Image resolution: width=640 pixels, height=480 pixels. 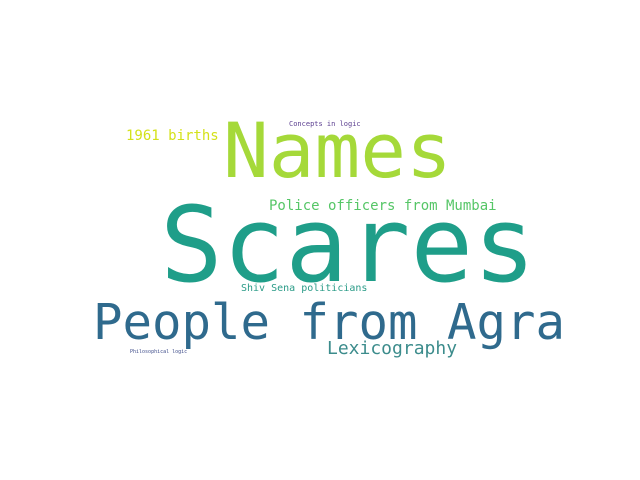 What do you see at coordinates (172, 136) in the screenshot?
I see `word-1961-births: 1961 births` at bounding box center [172, 136].